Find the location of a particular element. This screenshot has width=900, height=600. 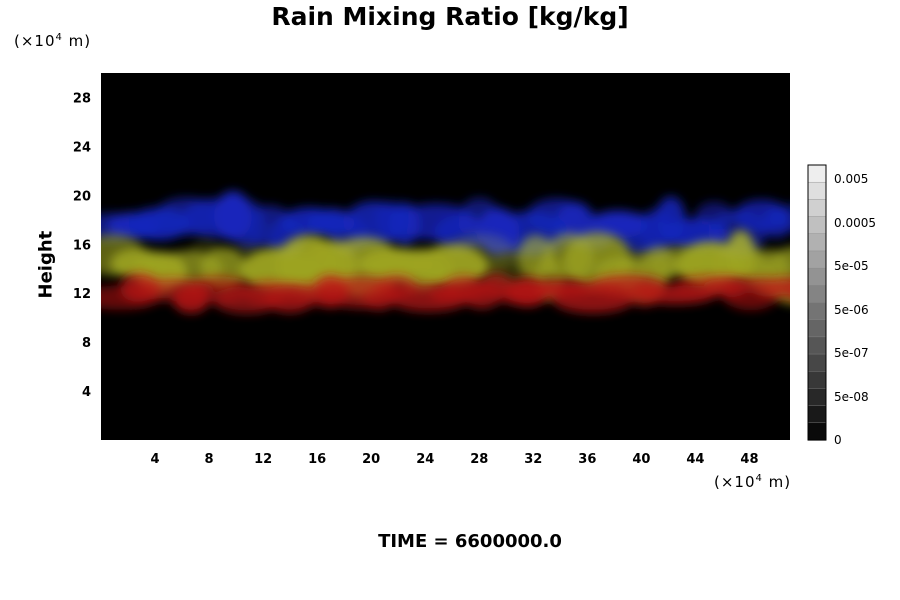

y-tick-label: 20 is located at coordinates (82, 196).